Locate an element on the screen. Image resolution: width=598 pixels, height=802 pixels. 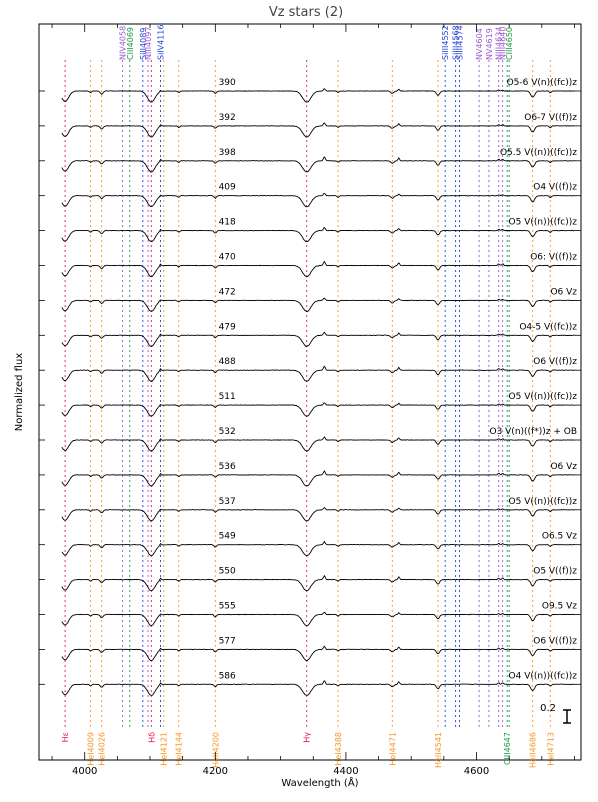
star-id-label: 488 is located at coordinates (227, 362).